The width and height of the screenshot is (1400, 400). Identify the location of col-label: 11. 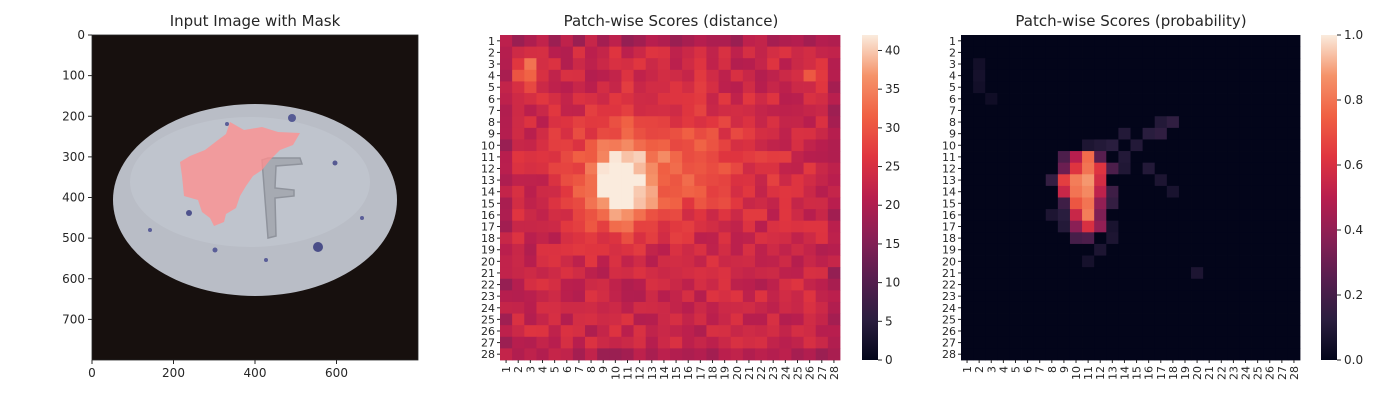
(1088, 373).